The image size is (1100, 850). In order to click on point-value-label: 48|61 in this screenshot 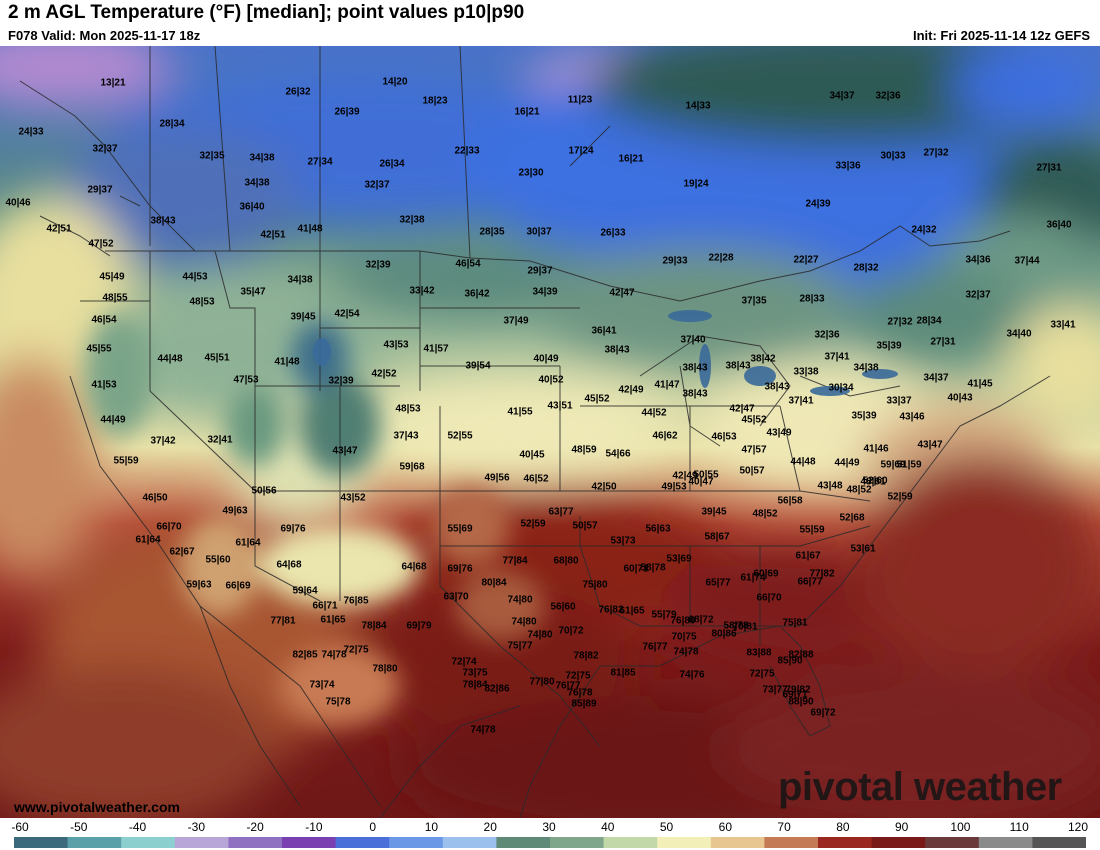, I will do `click(873, 482)`.